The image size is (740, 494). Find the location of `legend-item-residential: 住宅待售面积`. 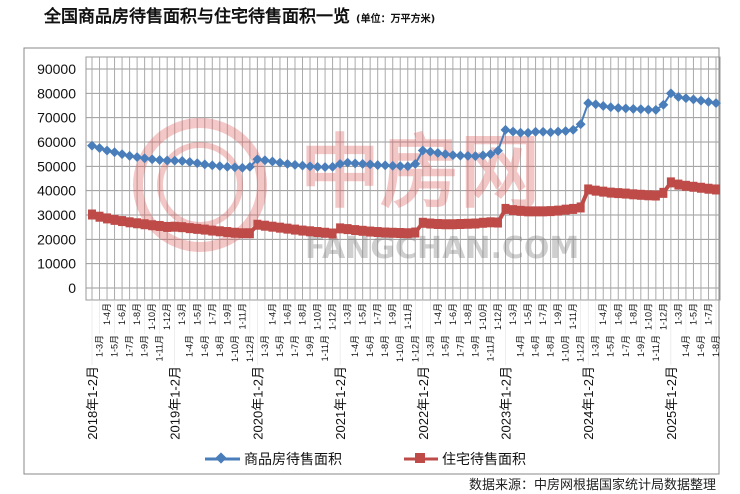

legend-item-residential: 住宅待售面积 is located at coordinates (465, 460).